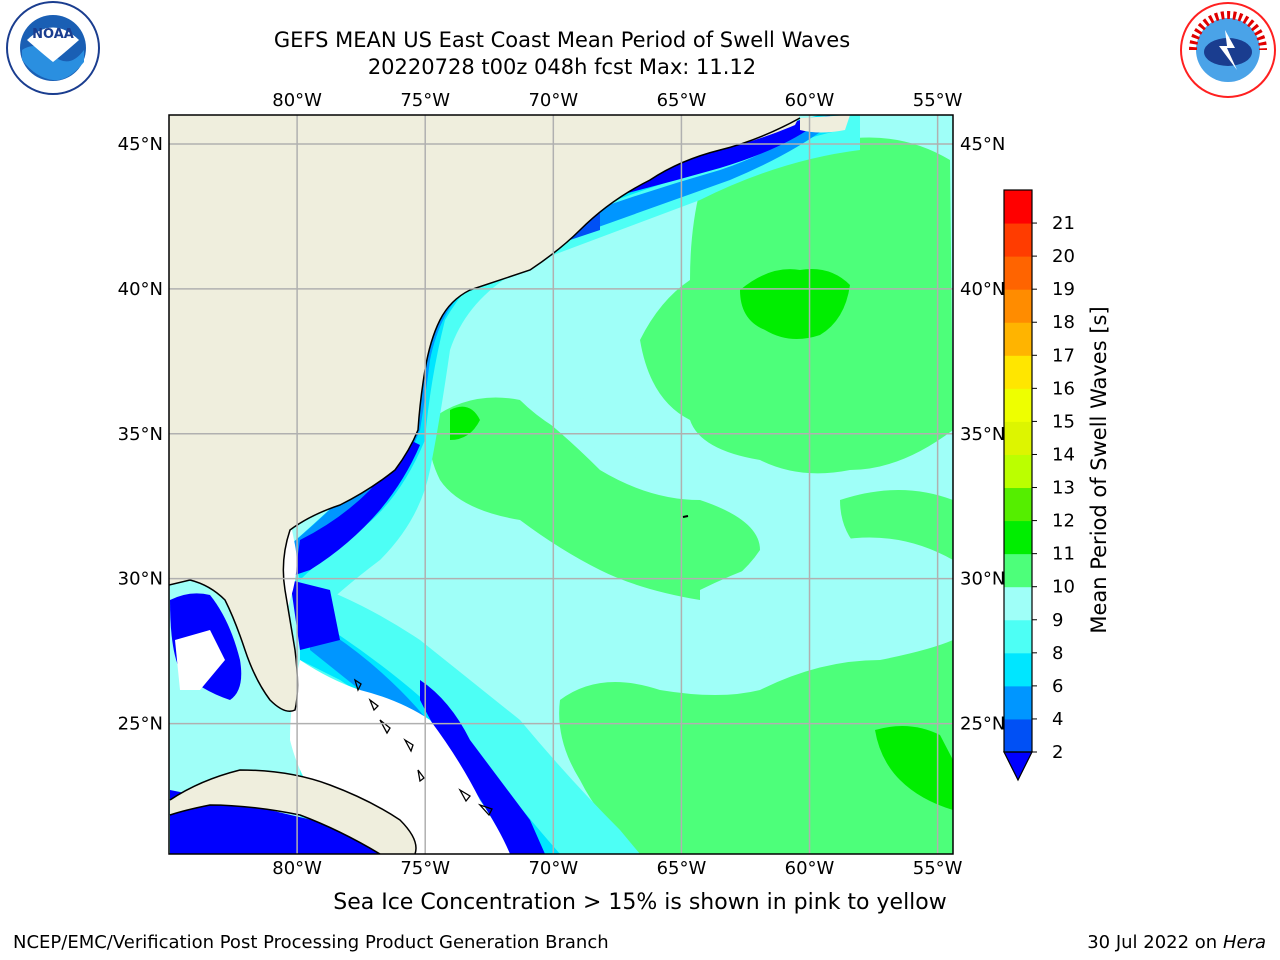 The width and height of the screenshot is (1280, 960). Describe the element at coordinates (1063, 488) in the screenshot. I see `colorbar-tick-label: 13` at that location.